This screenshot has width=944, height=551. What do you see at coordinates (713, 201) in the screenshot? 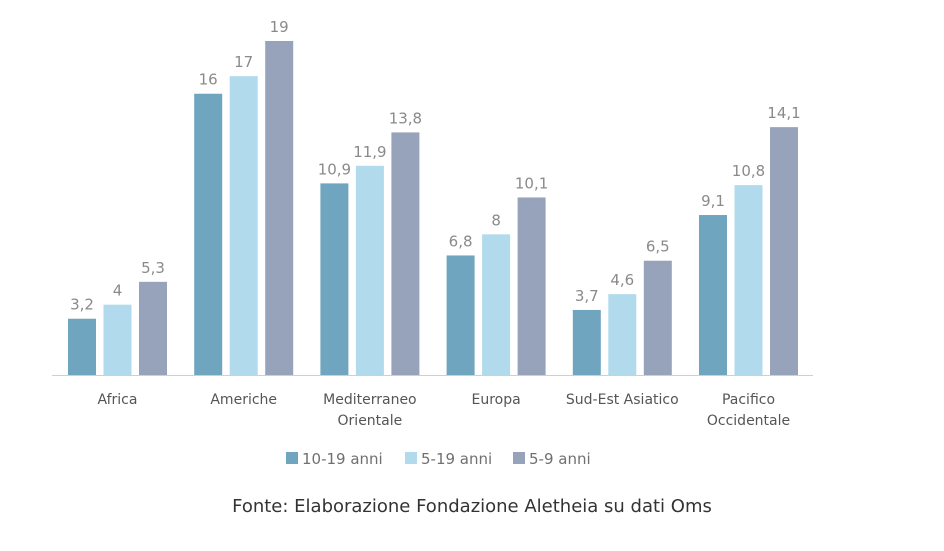
I see `data-label: 9,1` at bounding box center [713, 201].